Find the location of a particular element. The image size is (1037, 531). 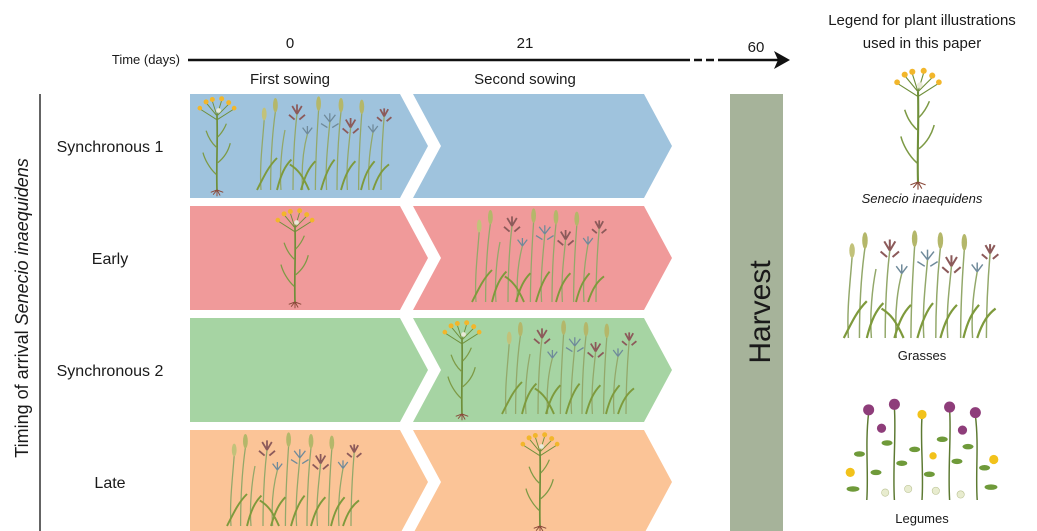

time-axis-label: Time (days) is located at coordinates (146, 59).